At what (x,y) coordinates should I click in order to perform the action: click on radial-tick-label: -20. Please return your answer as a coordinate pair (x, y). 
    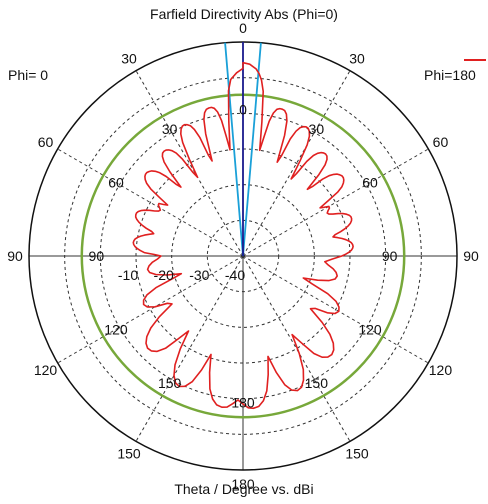
    Looking at the image, I should click on (164, 275).